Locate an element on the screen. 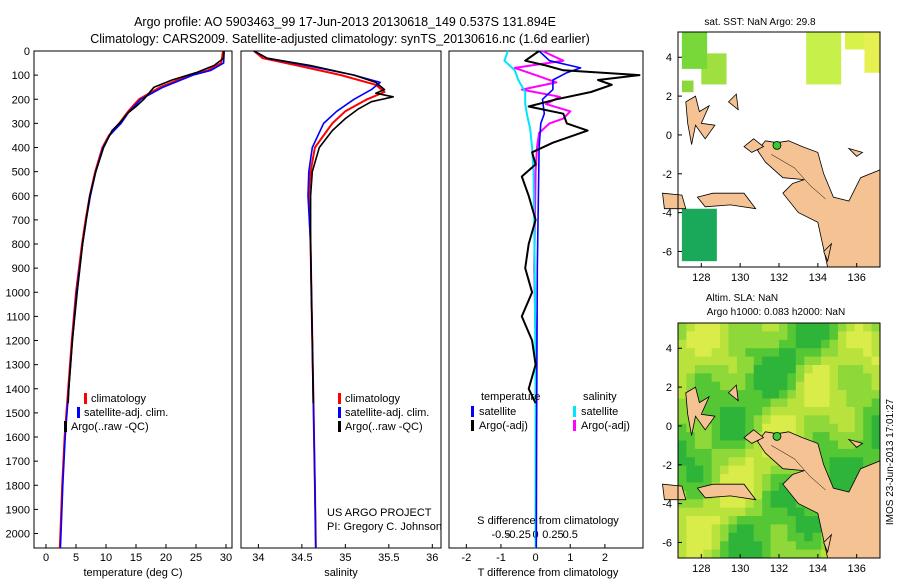 The height and width of the screenshot is (580, 900). map-lon-label: 132 is located at coordinates (779, 569).